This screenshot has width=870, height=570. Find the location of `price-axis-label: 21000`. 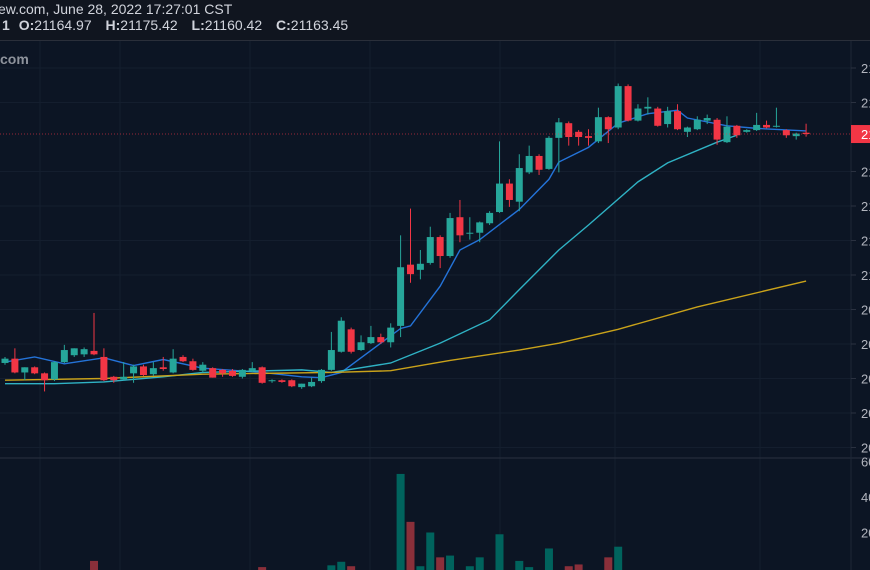

price-axis-label: 21000 is located at coordinates (865, 275).